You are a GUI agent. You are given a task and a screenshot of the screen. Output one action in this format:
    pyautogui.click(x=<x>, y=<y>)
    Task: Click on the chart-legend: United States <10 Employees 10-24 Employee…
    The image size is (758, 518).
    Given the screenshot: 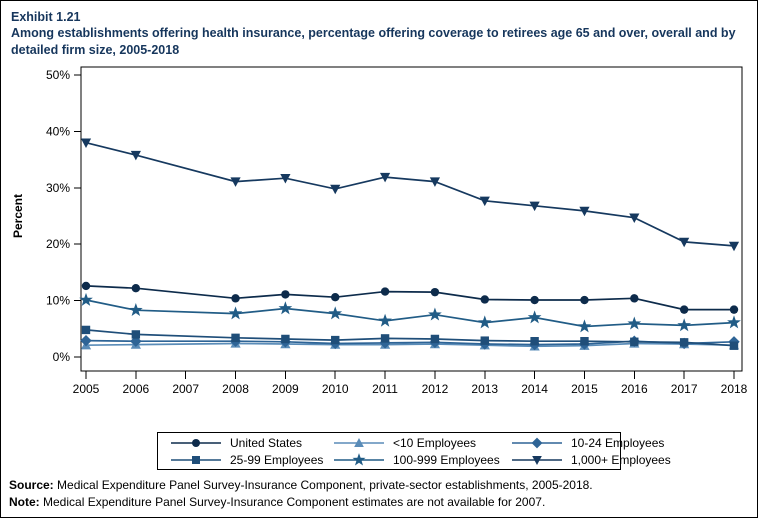 What is the action you would take?
    pyautogui.click(x=414, y=451)
    